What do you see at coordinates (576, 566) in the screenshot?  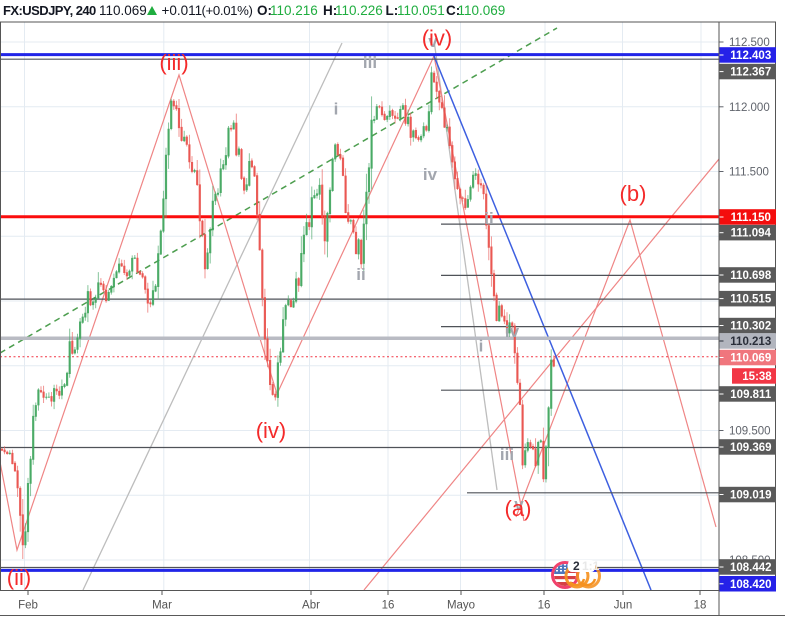 I see `svg-text: 2` at bounding box center [576, 566].